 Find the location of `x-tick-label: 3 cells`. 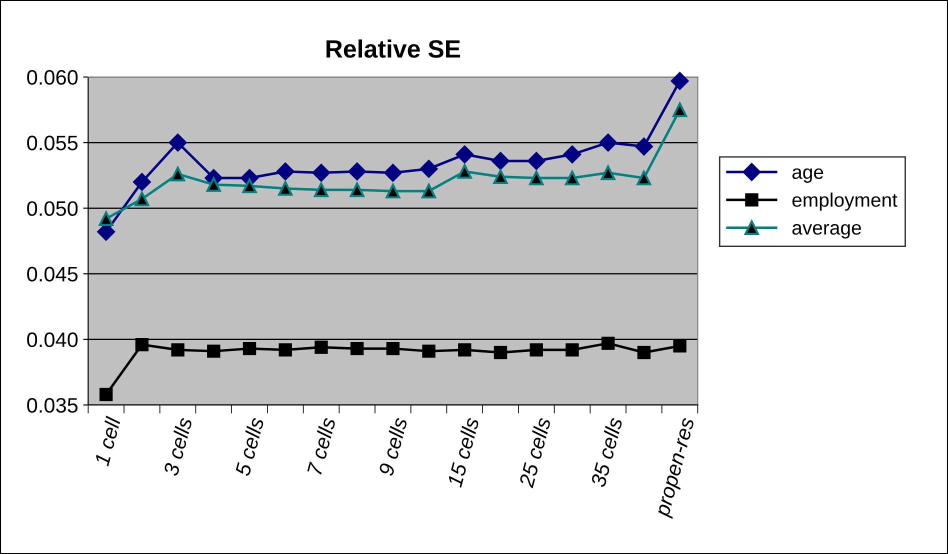

x-tick-label: 3 cells is located at coordinates (177, 446).